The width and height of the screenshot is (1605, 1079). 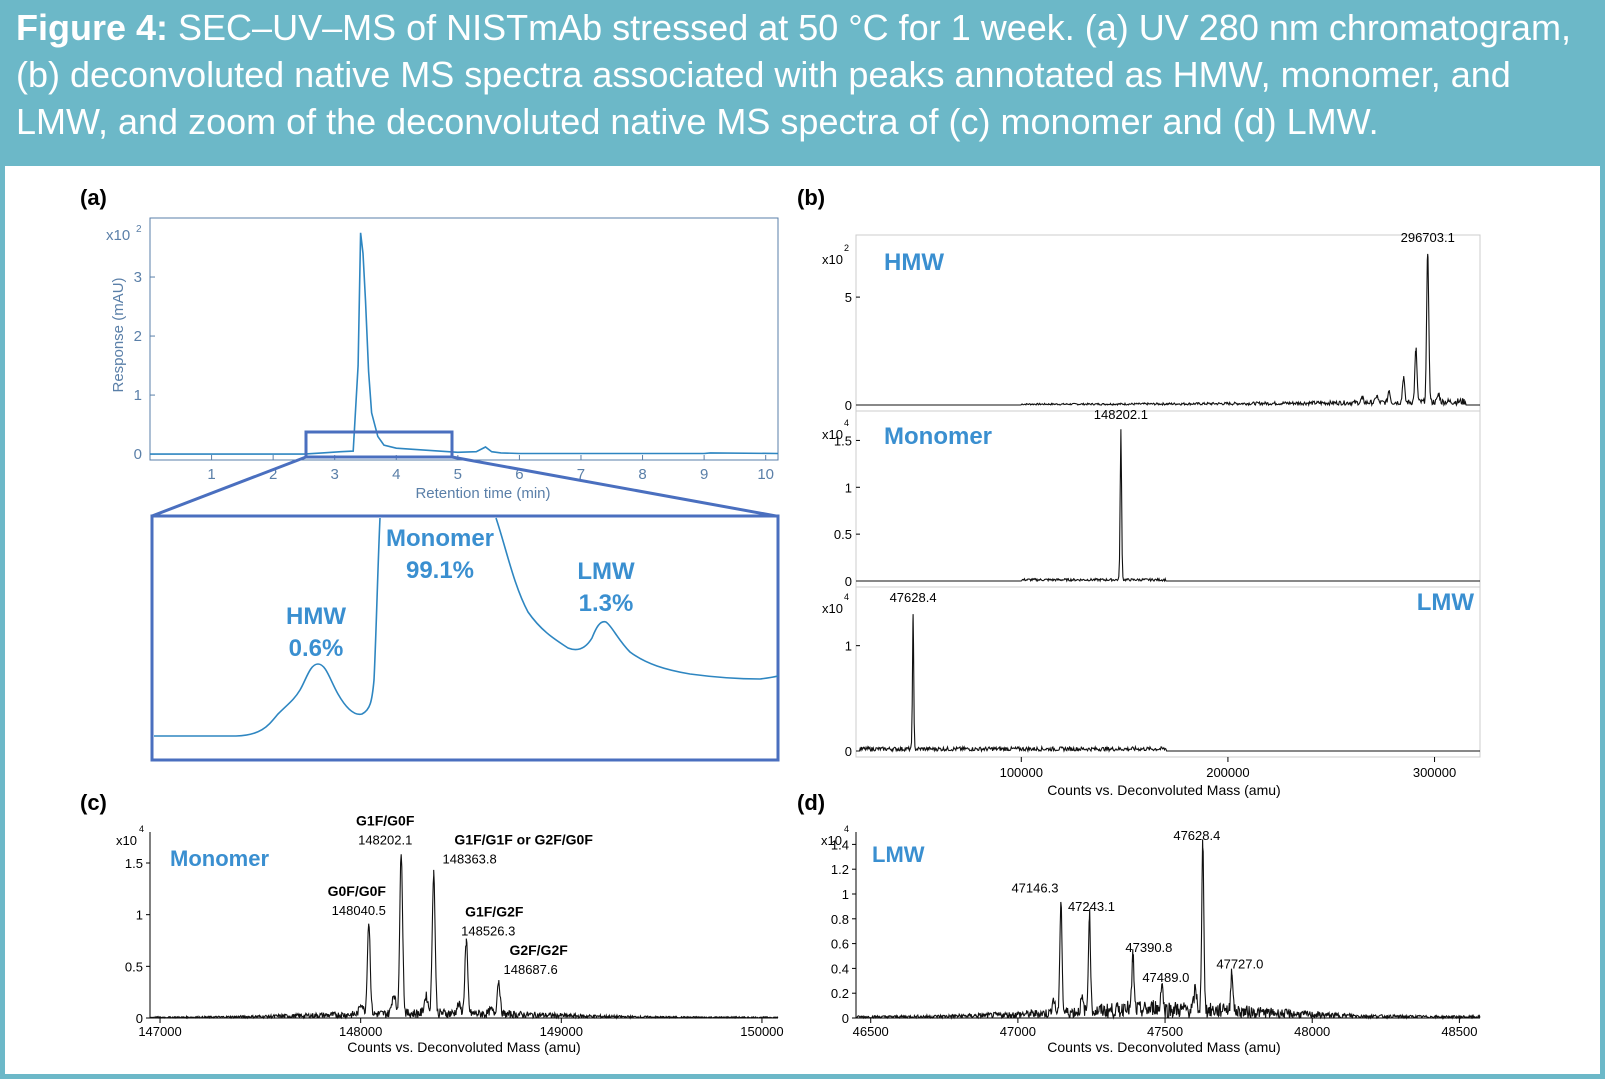 I want to click on zoom-connector-left, so click(x=229, y=486).